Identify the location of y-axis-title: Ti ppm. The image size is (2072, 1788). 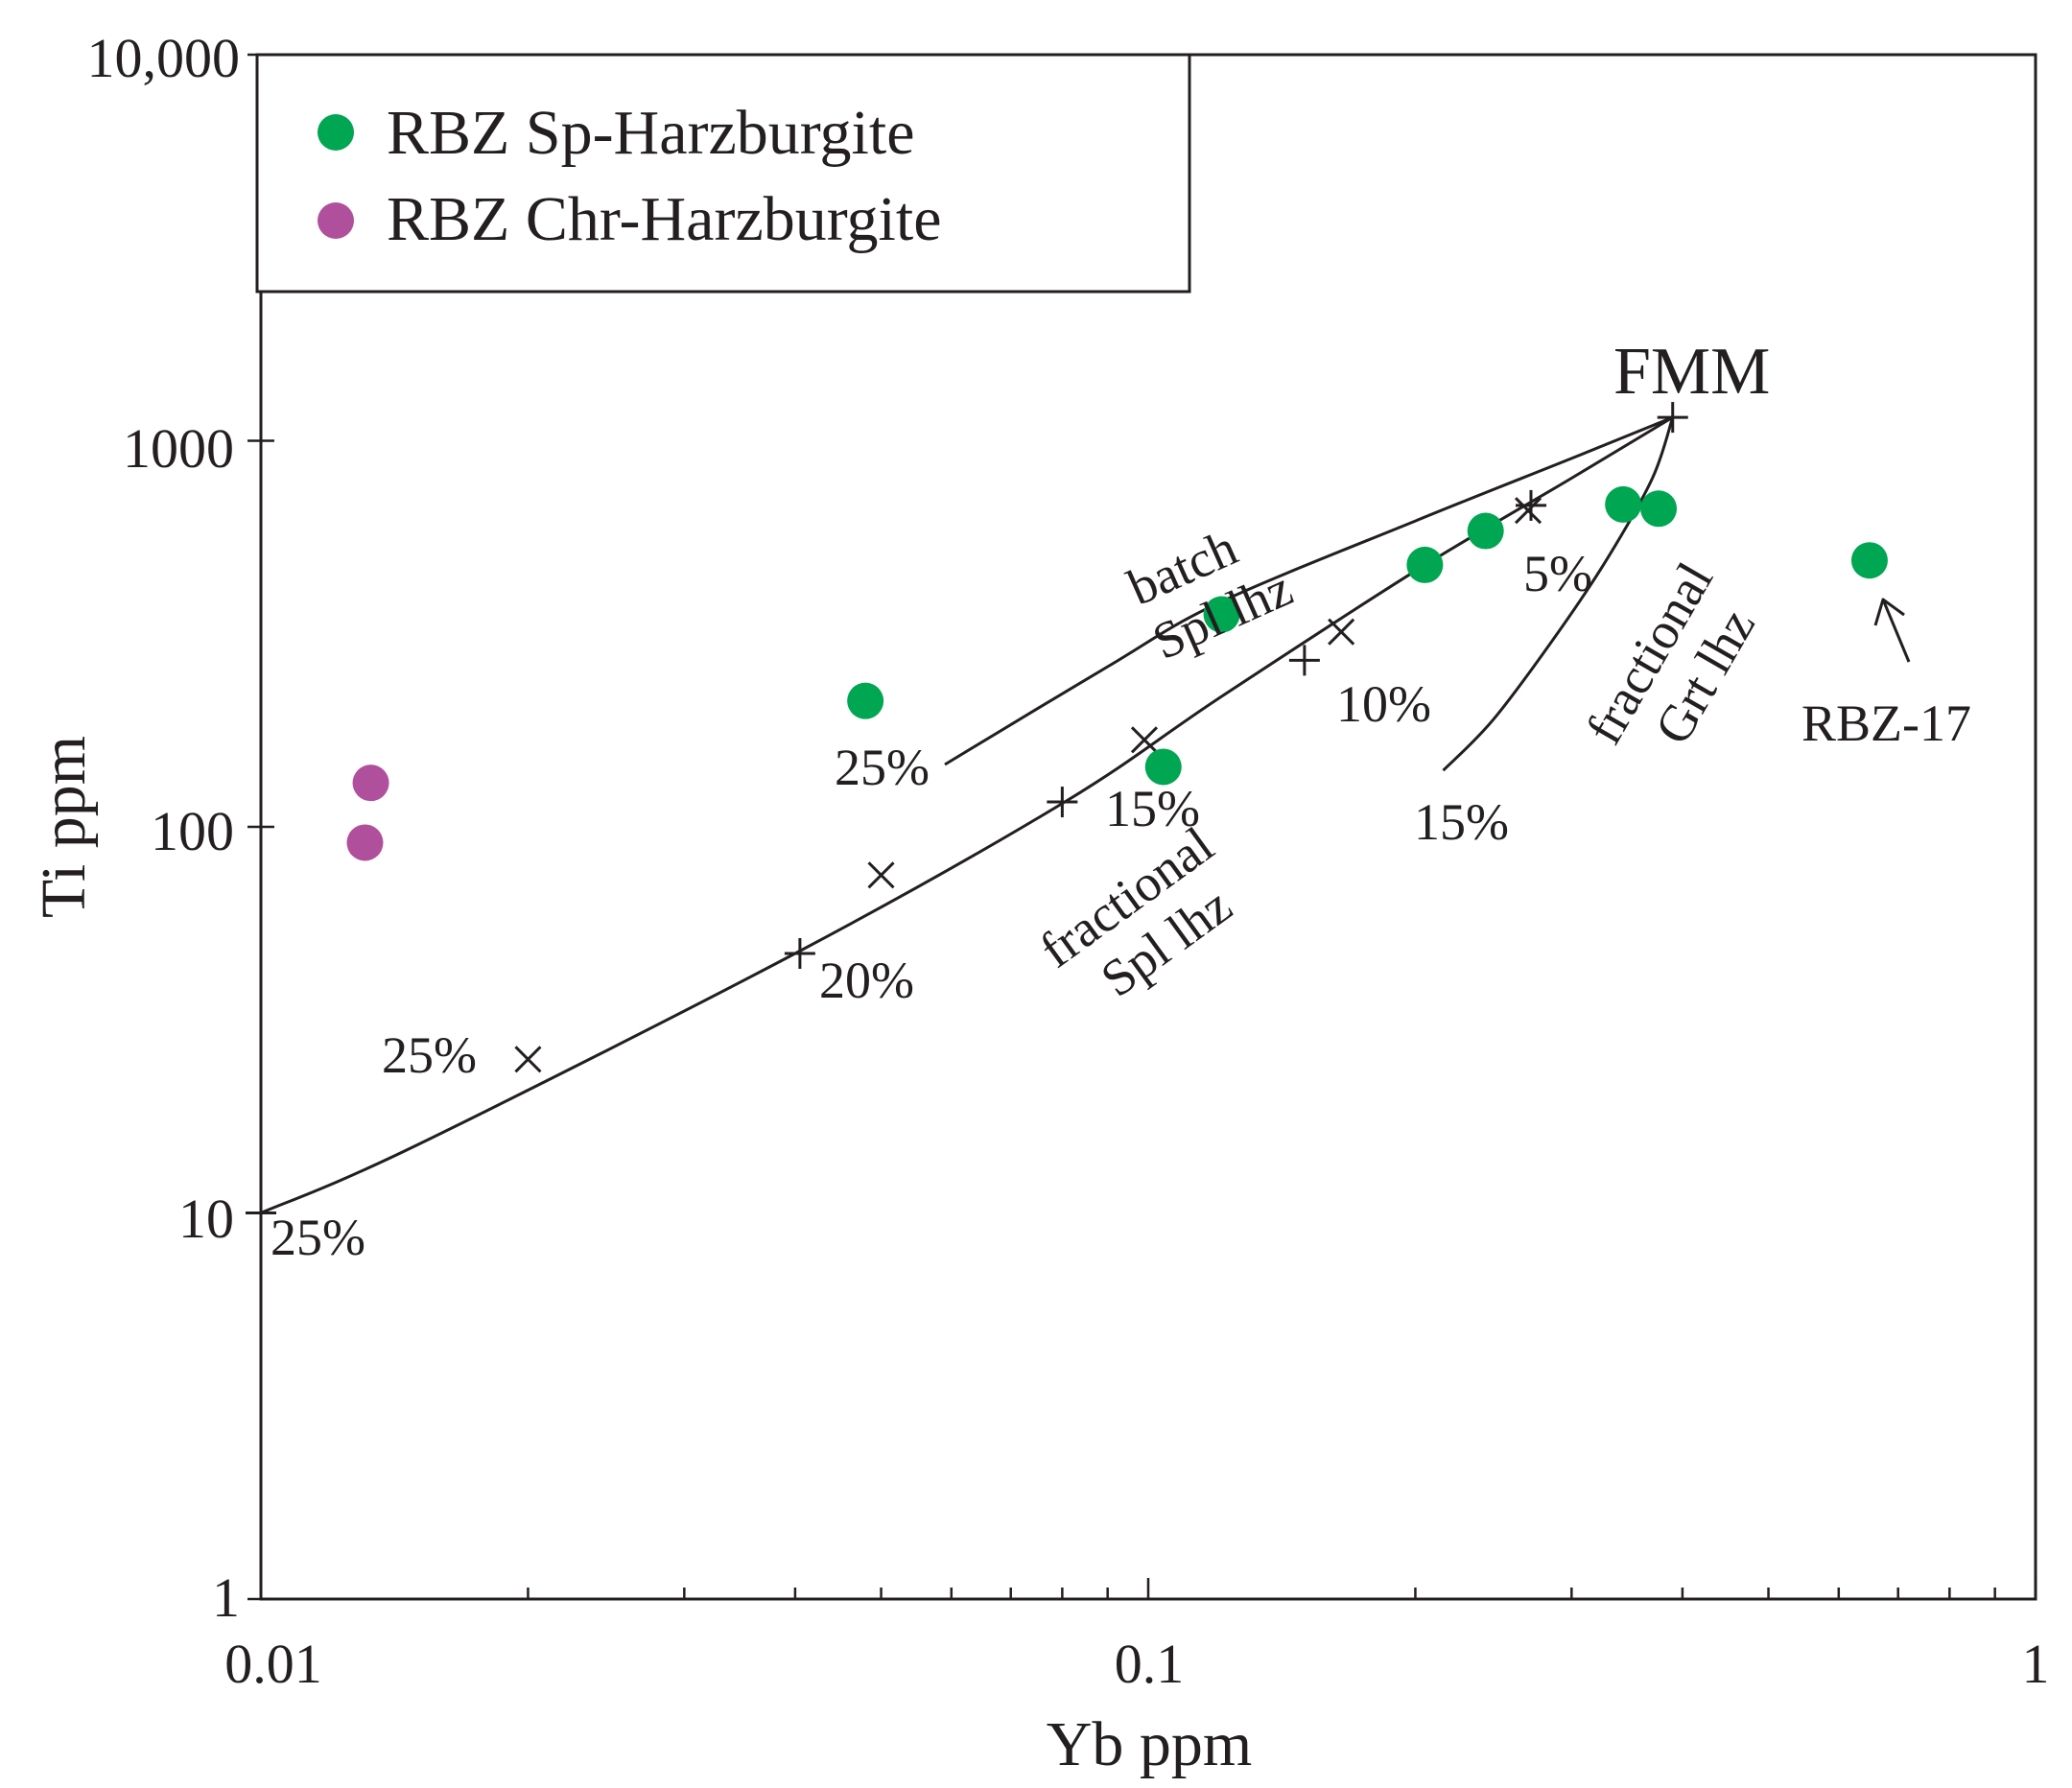
(64, 827).